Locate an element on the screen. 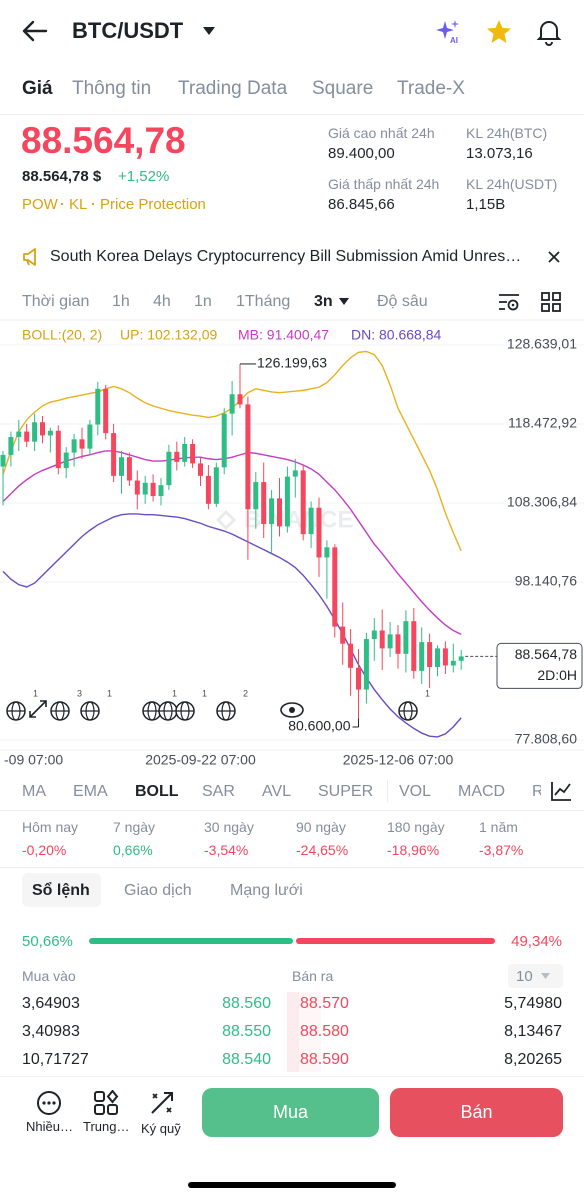 Image resolution: width=584 pixels, height=1200 pixels. ai-icon: AI is located at coordinates (449, 32).